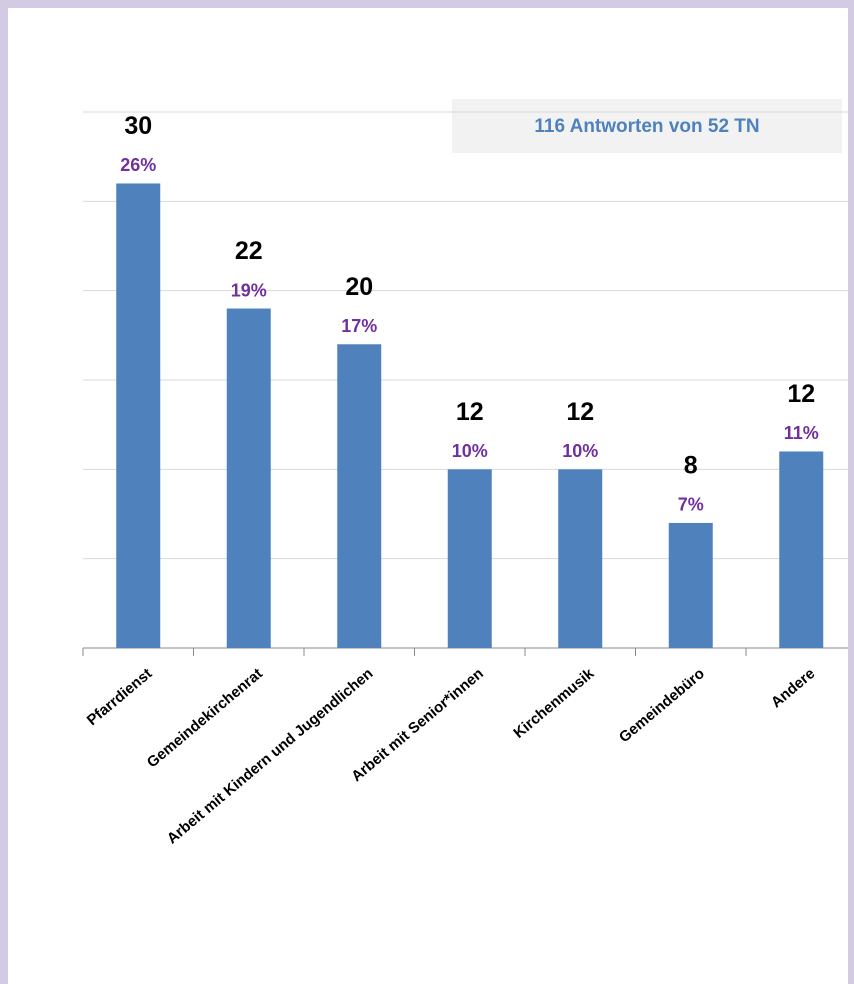 This screenshot has height=984, width=854. What do you see at coordinates (359, 326) in the screenshot?
I see `percent-label: 17%` at bounding box center [359, 326].